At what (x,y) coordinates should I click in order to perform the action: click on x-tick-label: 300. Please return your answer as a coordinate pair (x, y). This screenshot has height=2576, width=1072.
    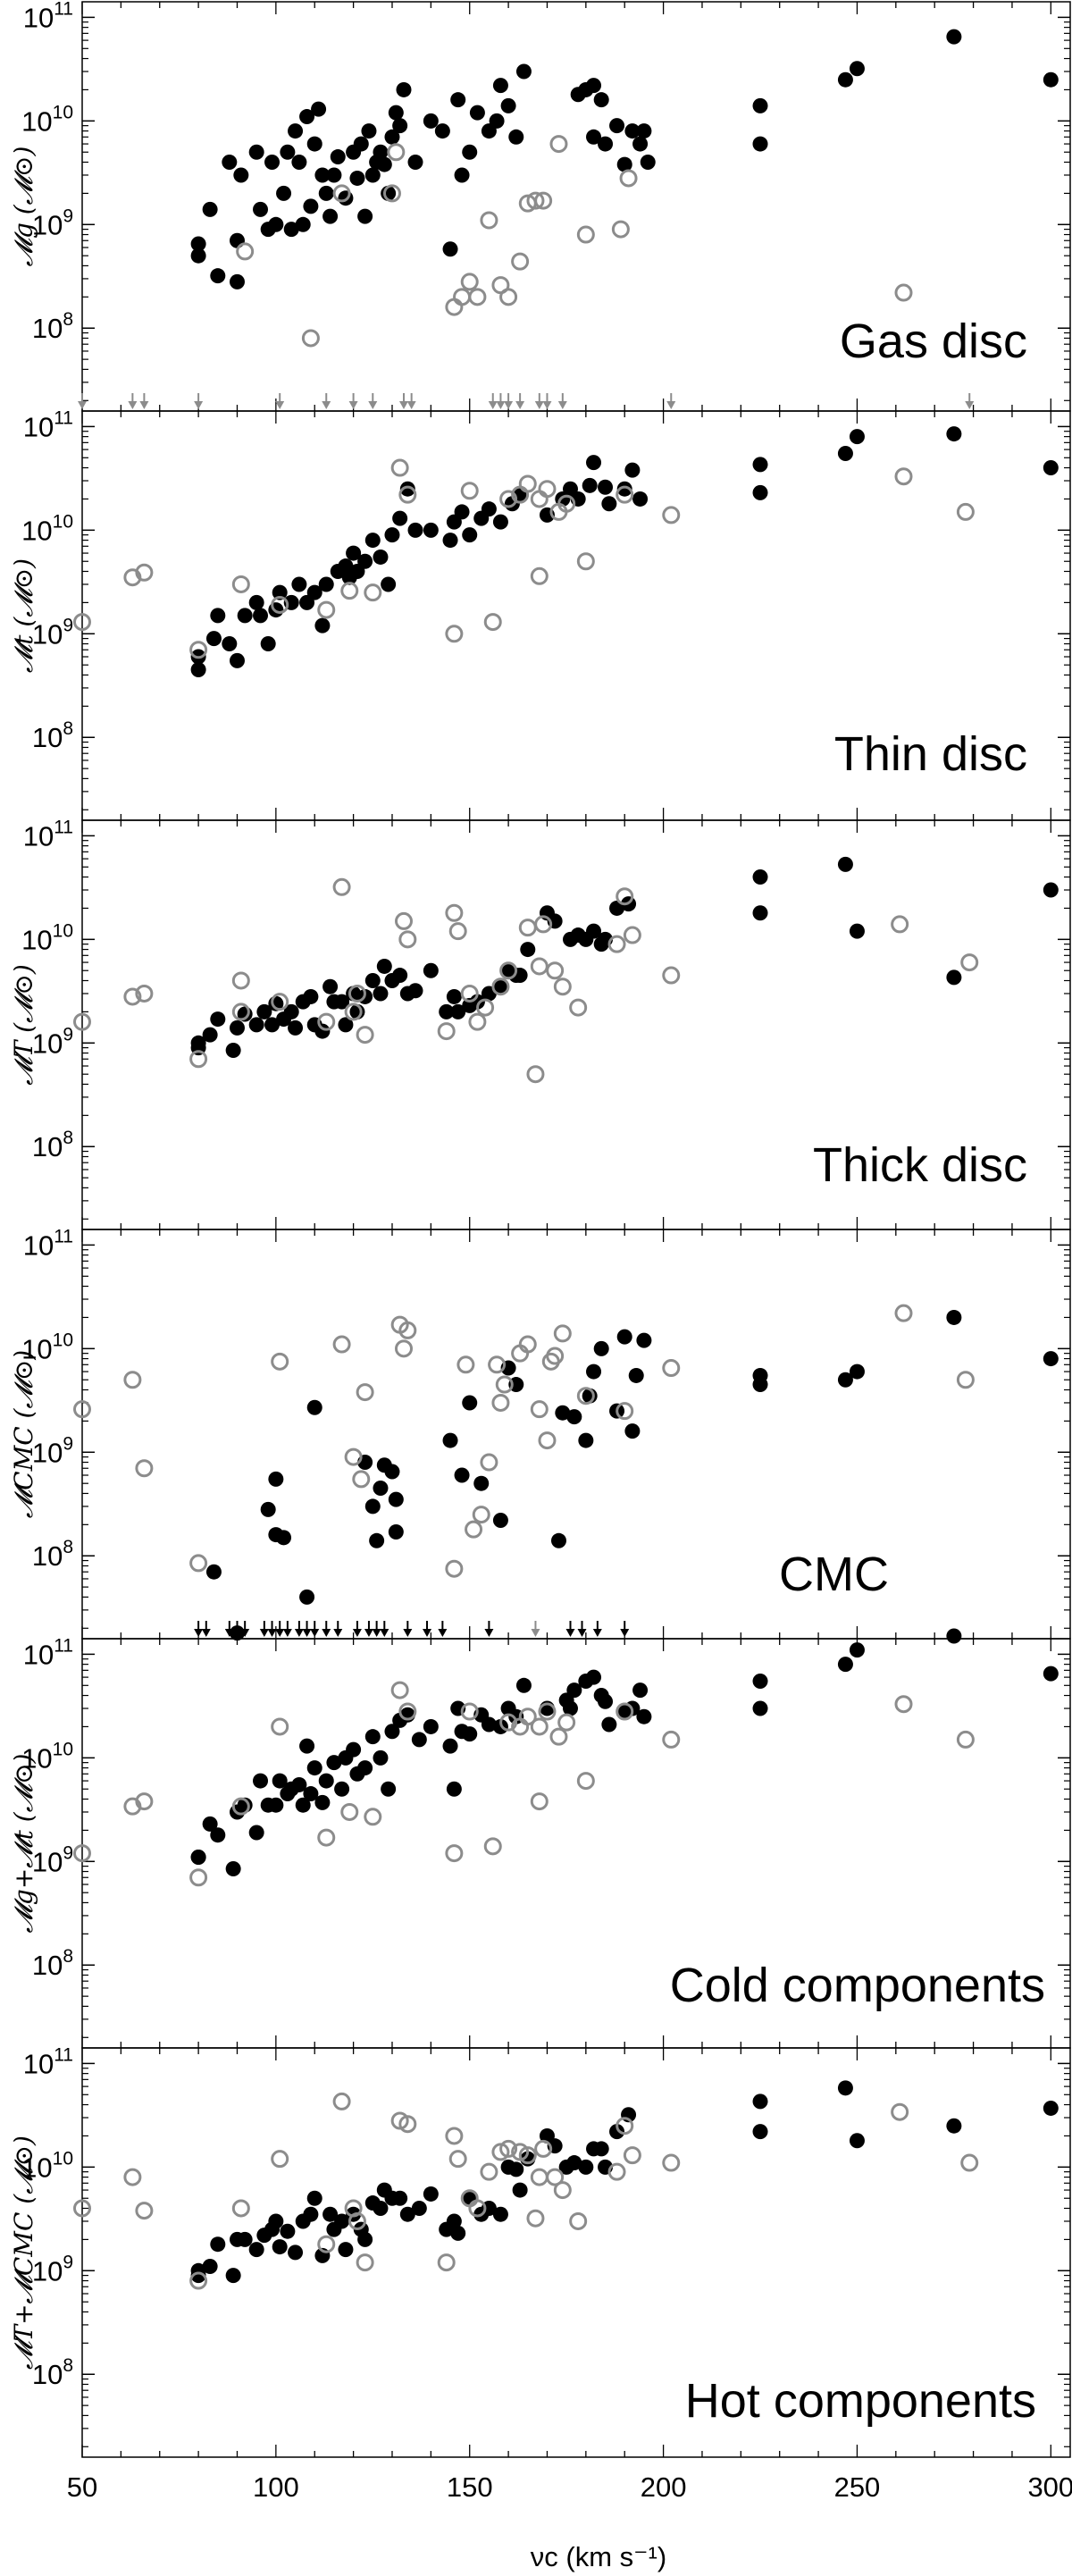
    Looking at the image, I should click on (1049, 2487).